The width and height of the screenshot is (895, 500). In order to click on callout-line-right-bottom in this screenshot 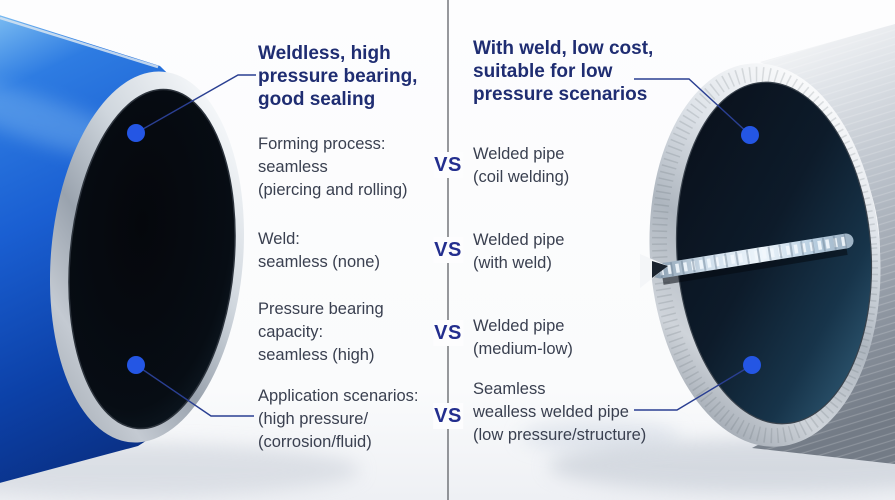, I will do `click(693, 387)`.